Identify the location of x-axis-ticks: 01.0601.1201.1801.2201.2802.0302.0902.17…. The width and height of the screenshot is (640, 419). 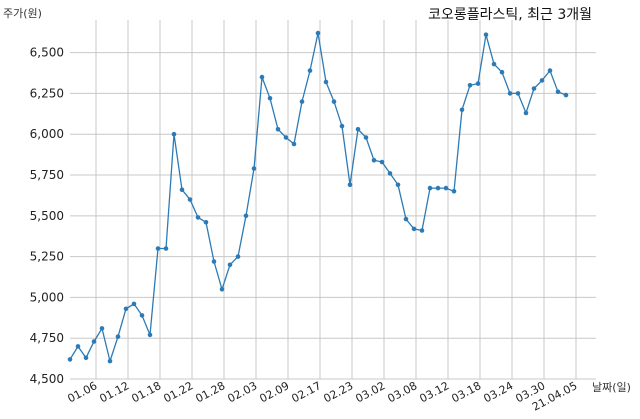
(322, 396).